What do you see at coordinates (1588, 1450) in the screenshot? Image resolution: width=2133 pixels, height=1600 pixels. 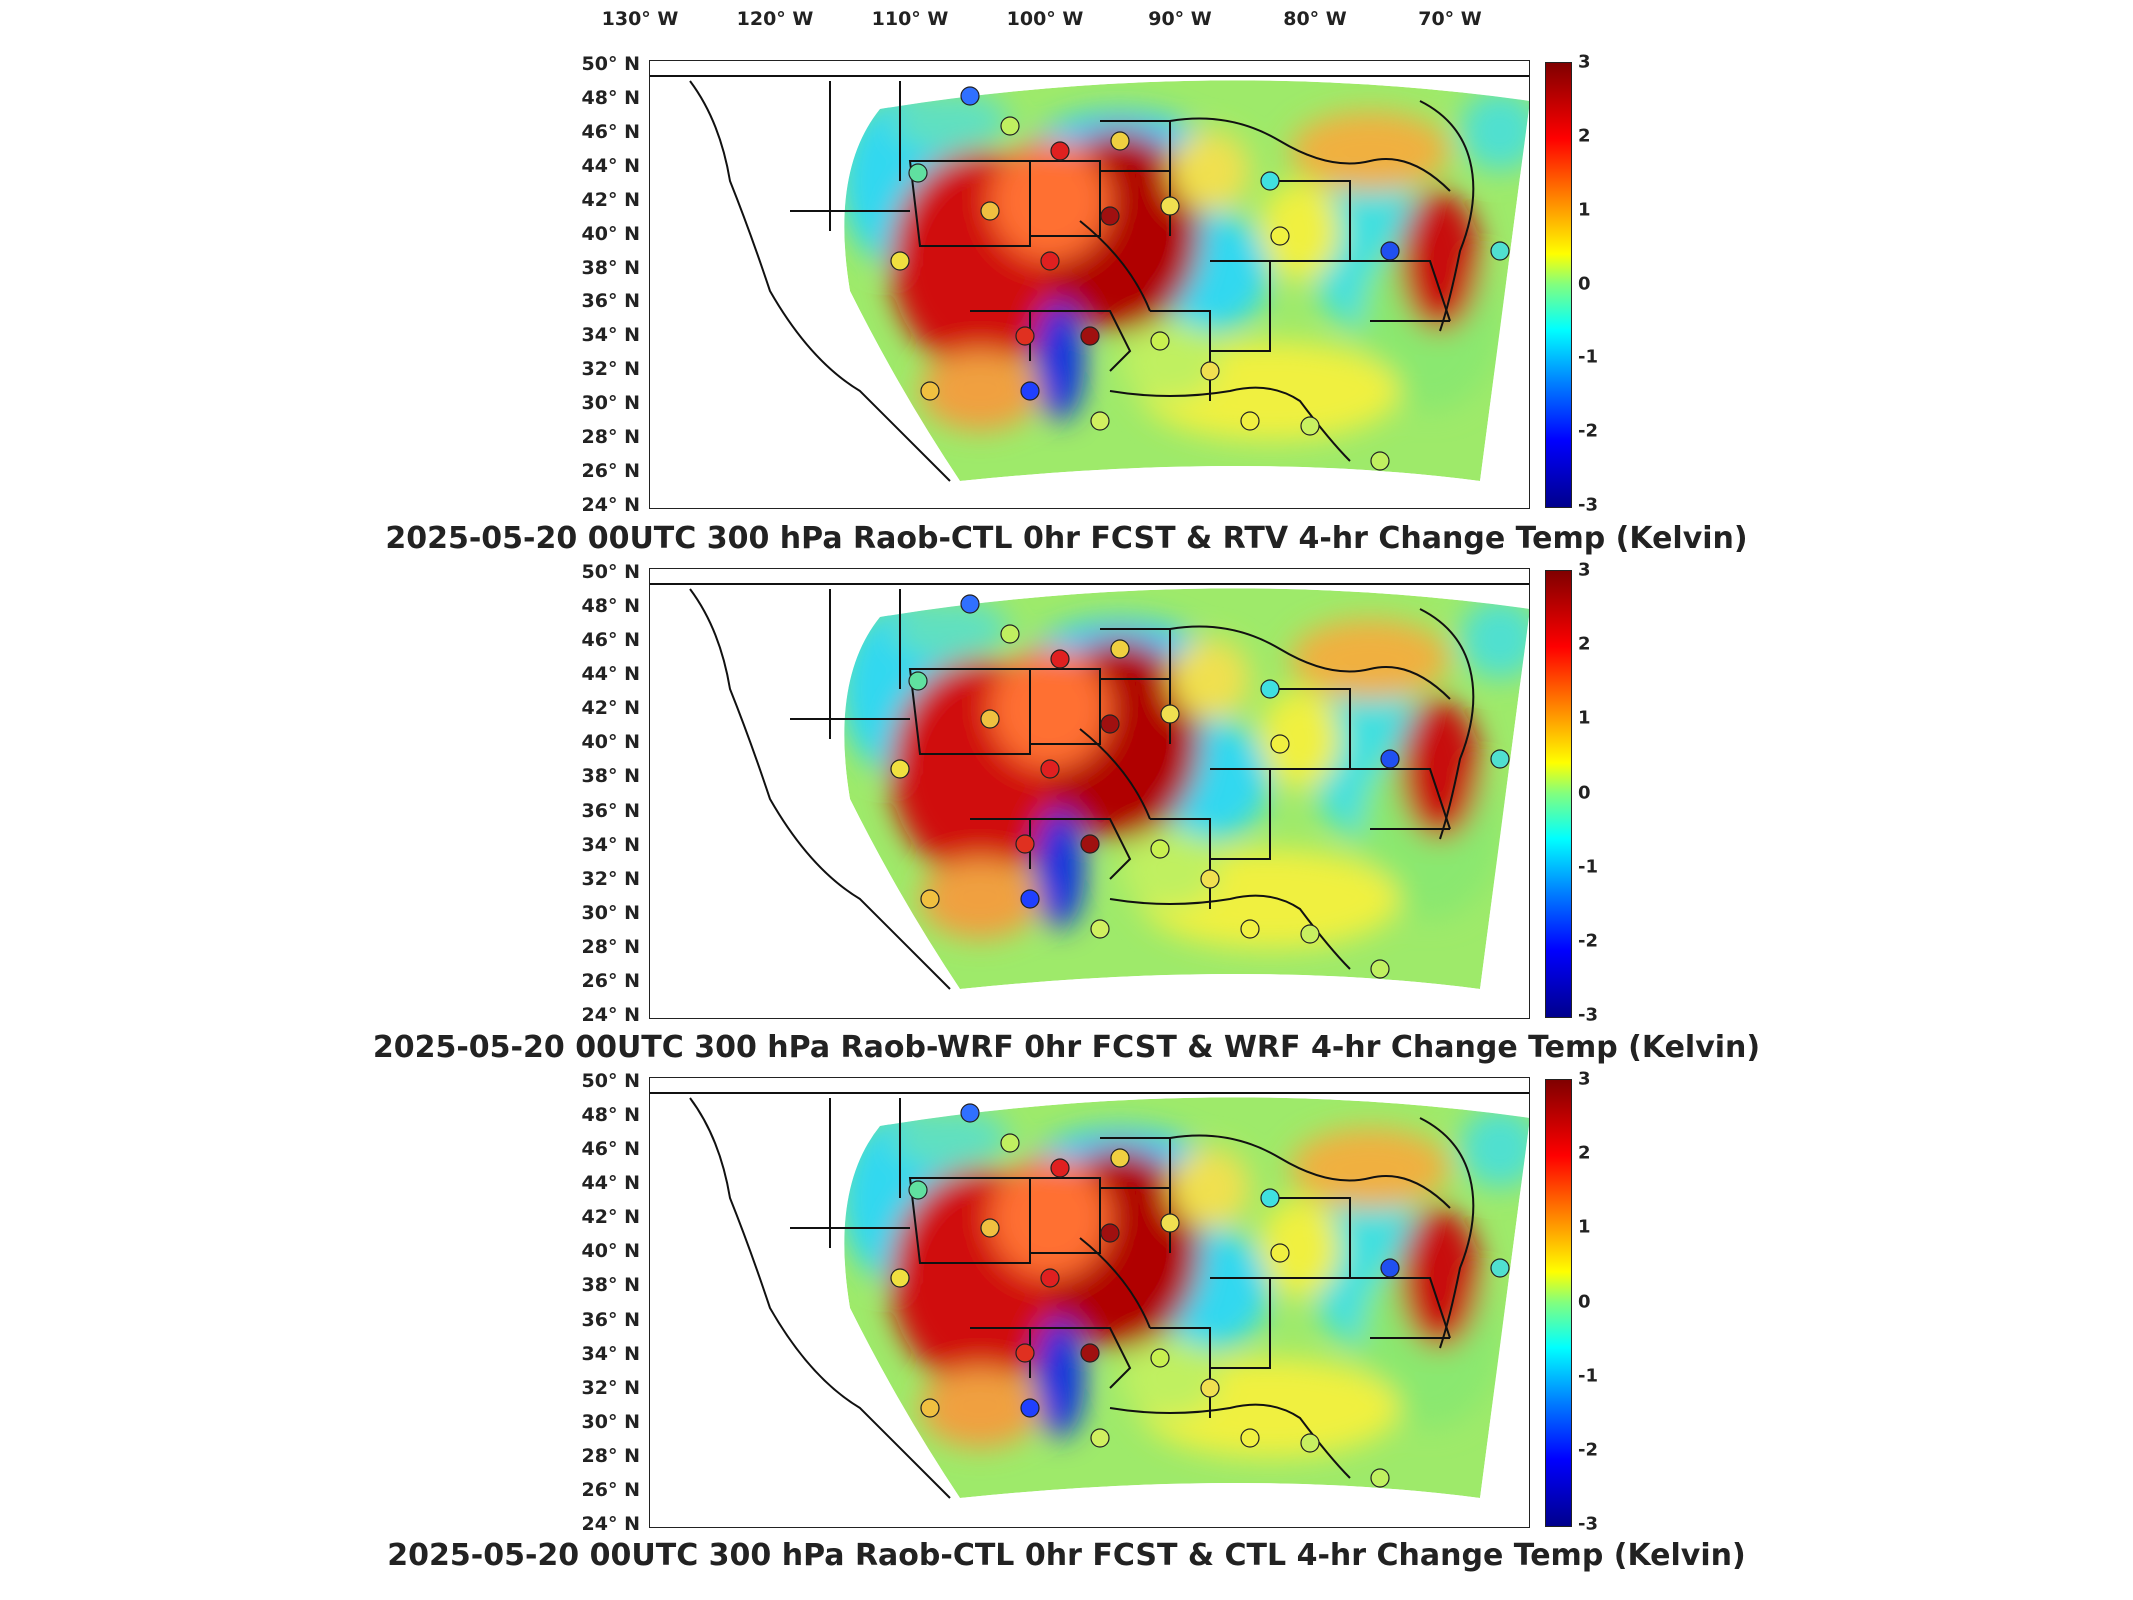 I see `colorbar-tick-label: -2` at bounding box center [1588, 1450].